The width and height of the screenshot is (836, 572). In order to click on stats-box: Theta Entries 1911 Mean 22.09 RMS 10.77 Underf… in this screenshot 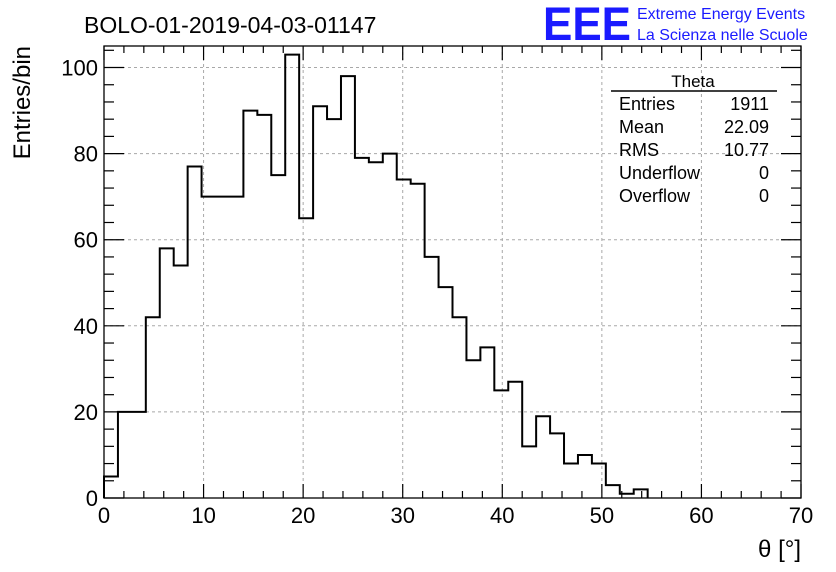, I will do `click(694, 139)`.